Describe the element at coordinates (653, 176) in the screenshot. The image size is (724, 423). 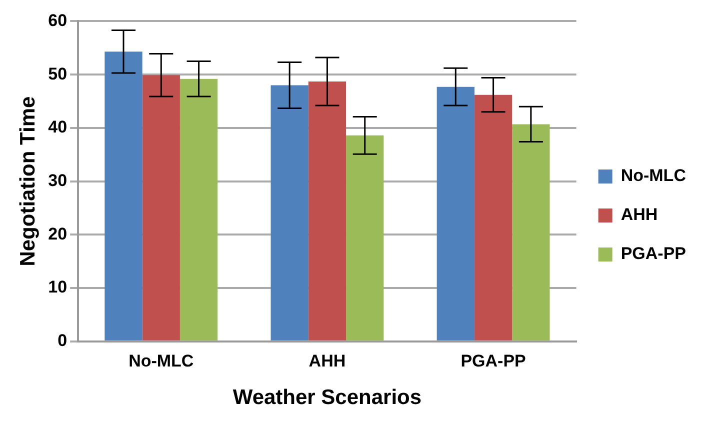
I see `legend-label: No-MLC` at that location.